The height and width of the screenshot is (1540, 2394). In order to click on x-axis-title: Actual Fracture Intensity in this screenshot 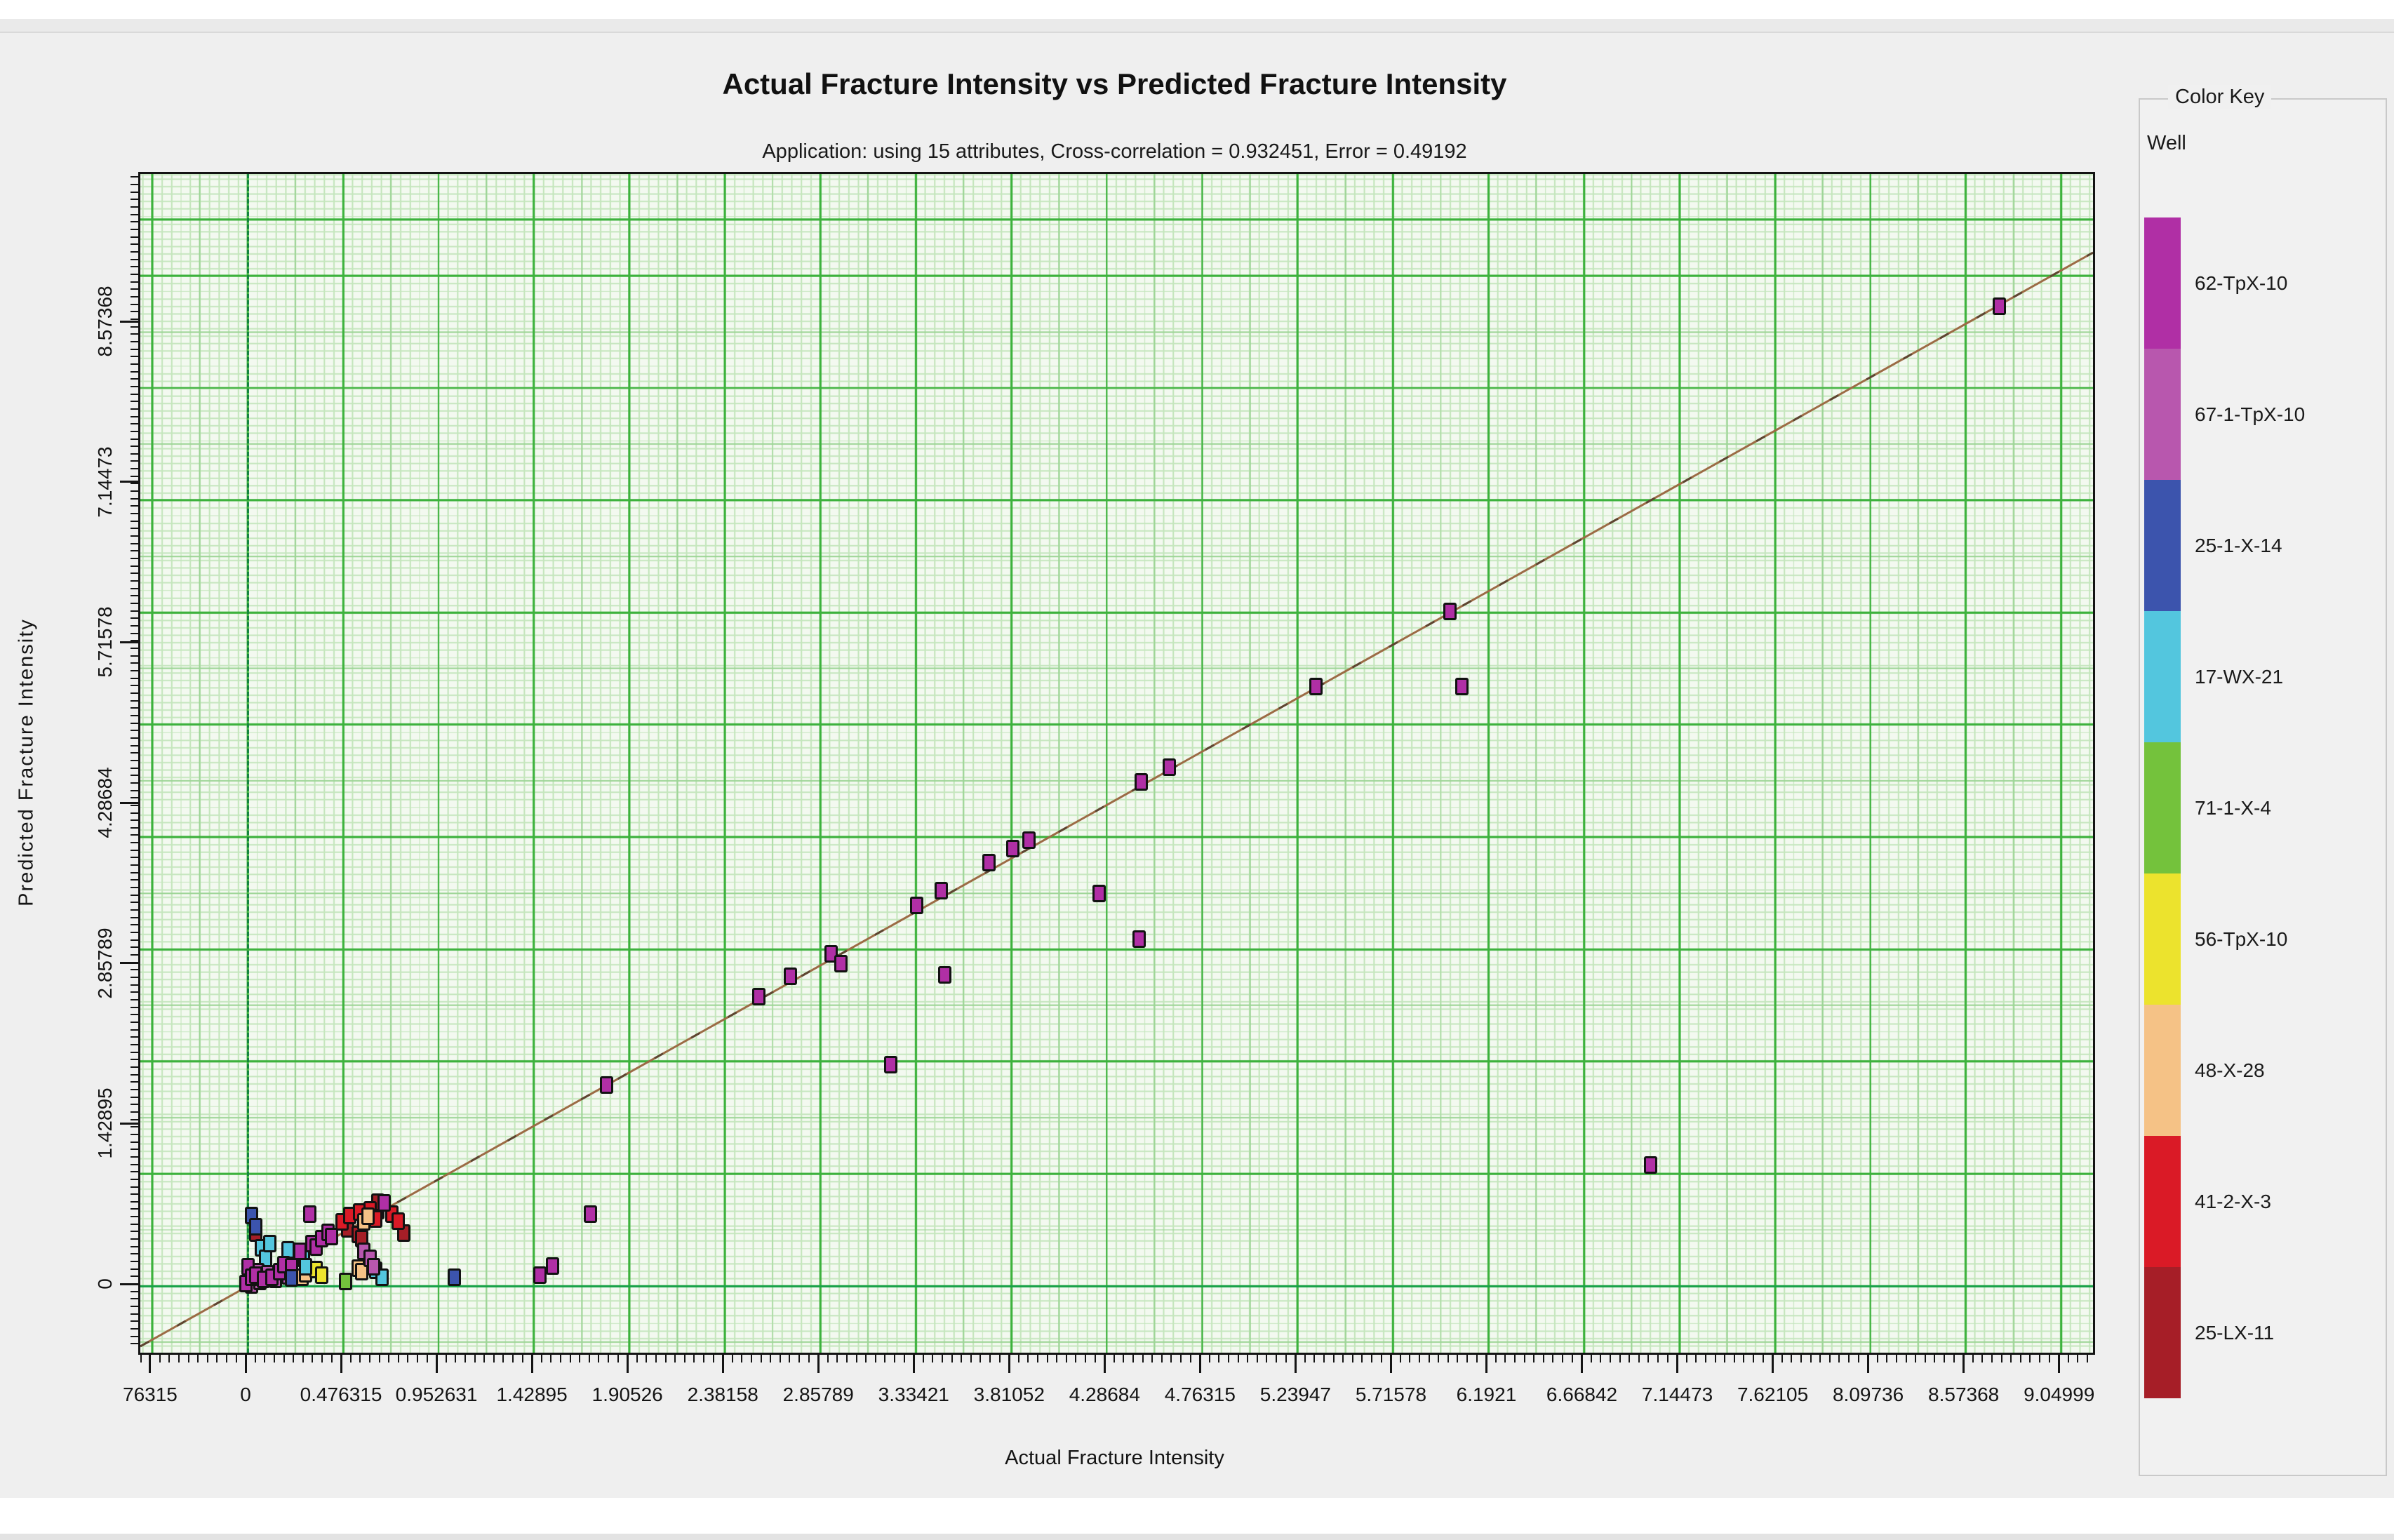, I will do `click(1114, 1458)`.